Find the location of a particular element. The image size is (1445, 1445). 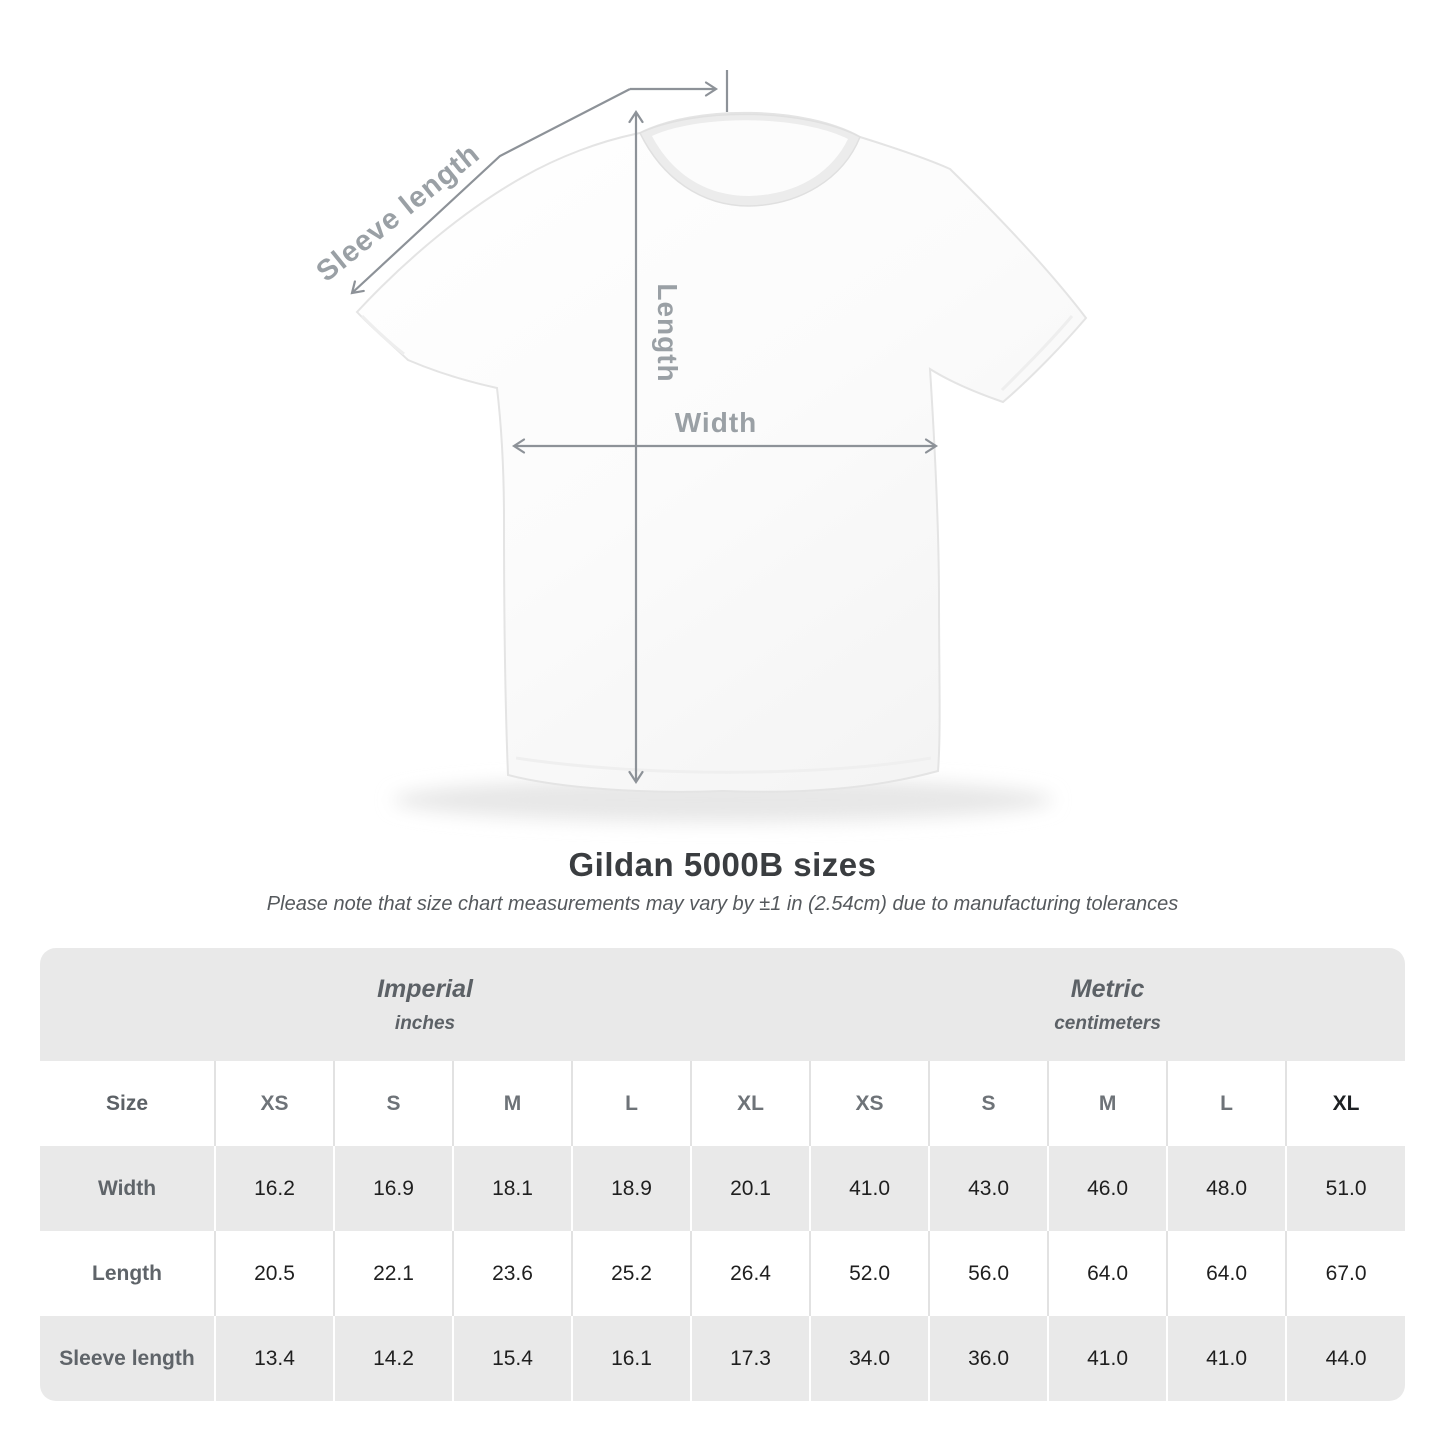

width-label: Width is located at coordinates (716, 422).